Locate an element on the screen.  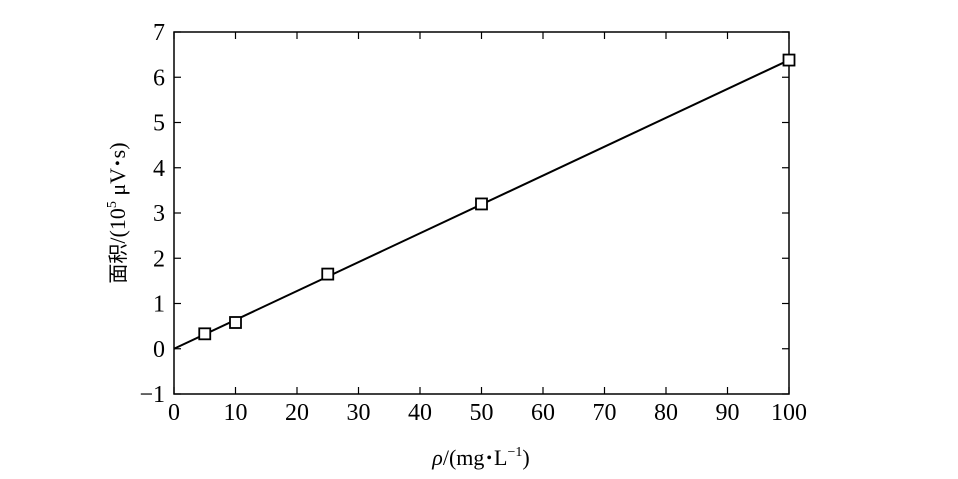
x-tick-label: 40 is located at coordinates (420, 413).